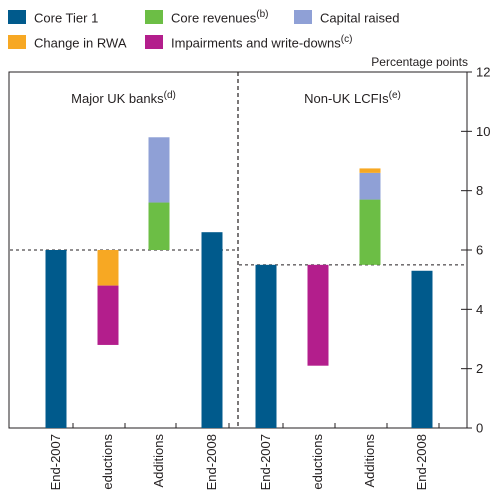 Image resolution: width=490 pixels, height=490 pixels. Describe the element at coordinates (479, 250) in the screenshot. I see `y-tick-label: 6` at that location.